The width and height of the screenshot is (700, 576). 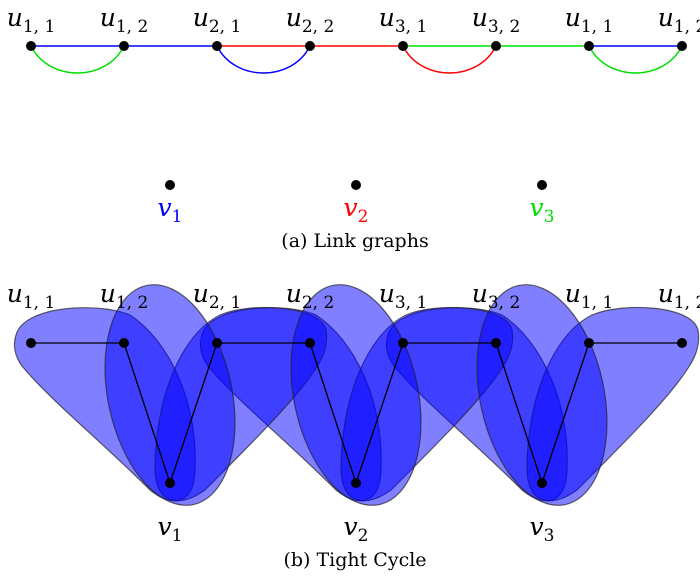 What do you see at coordinates (108, 293) in the screenshot?
I see `cycle-label-u-1-base: u` at bounding box center [108, 293].